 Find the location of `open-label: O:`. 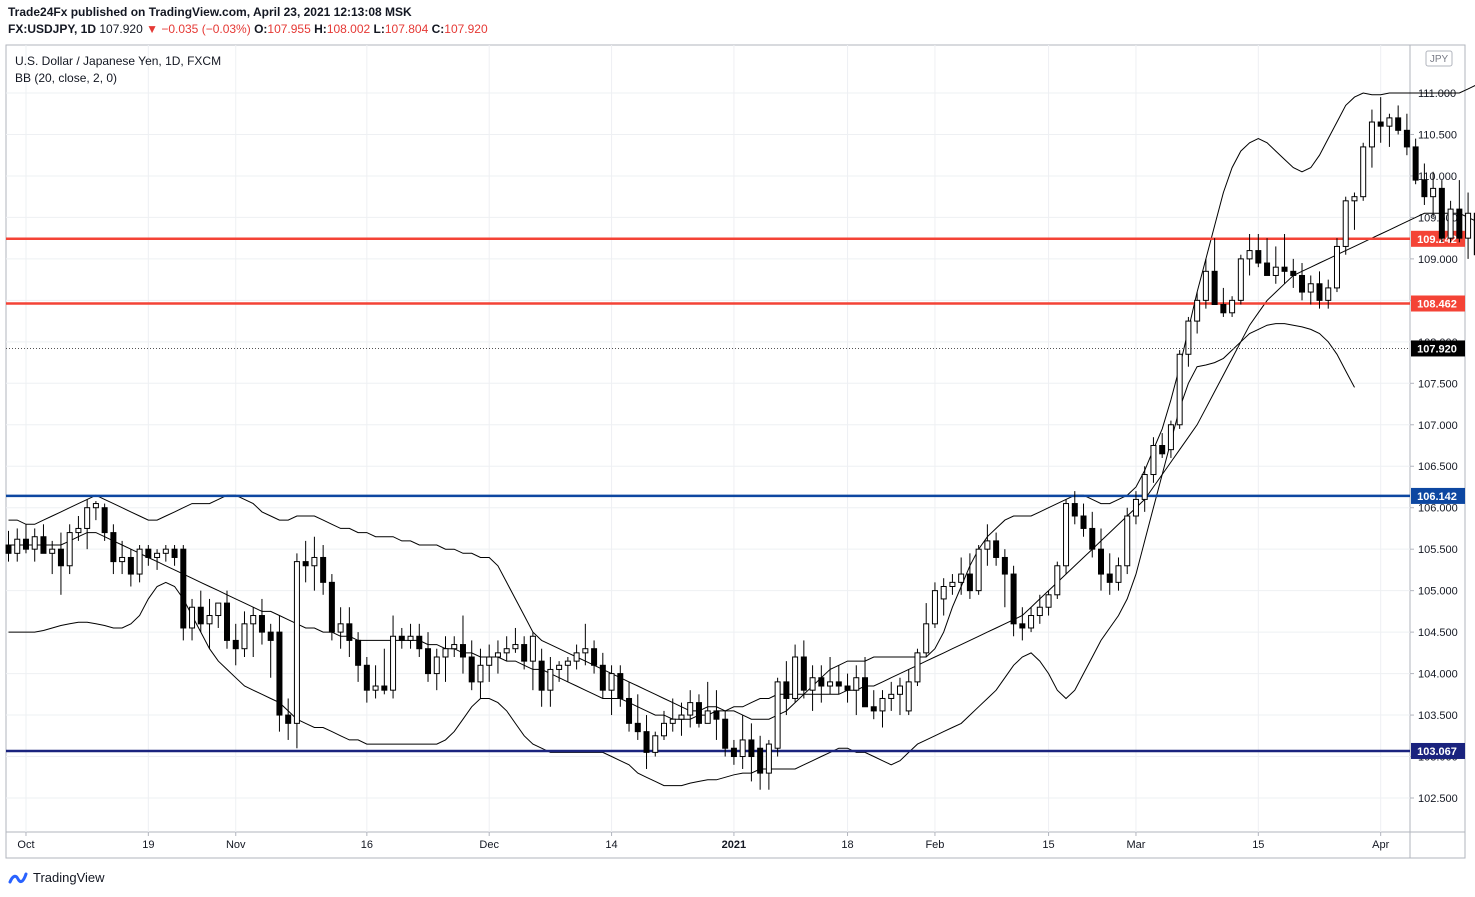

open-label: O: is located at coordinates (261, 29).